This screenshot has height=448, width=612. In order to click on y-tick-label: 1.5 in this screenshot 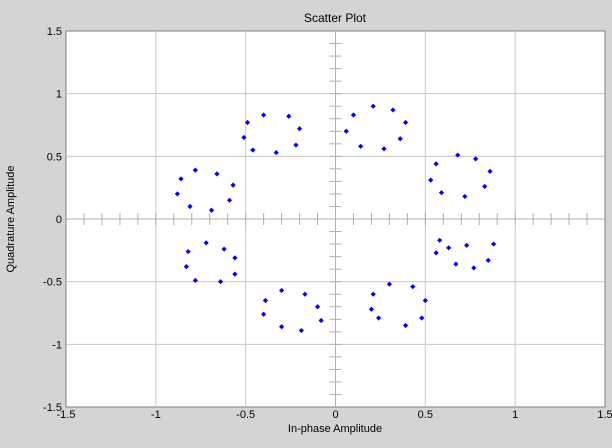, I will do `click(54, 32)`.